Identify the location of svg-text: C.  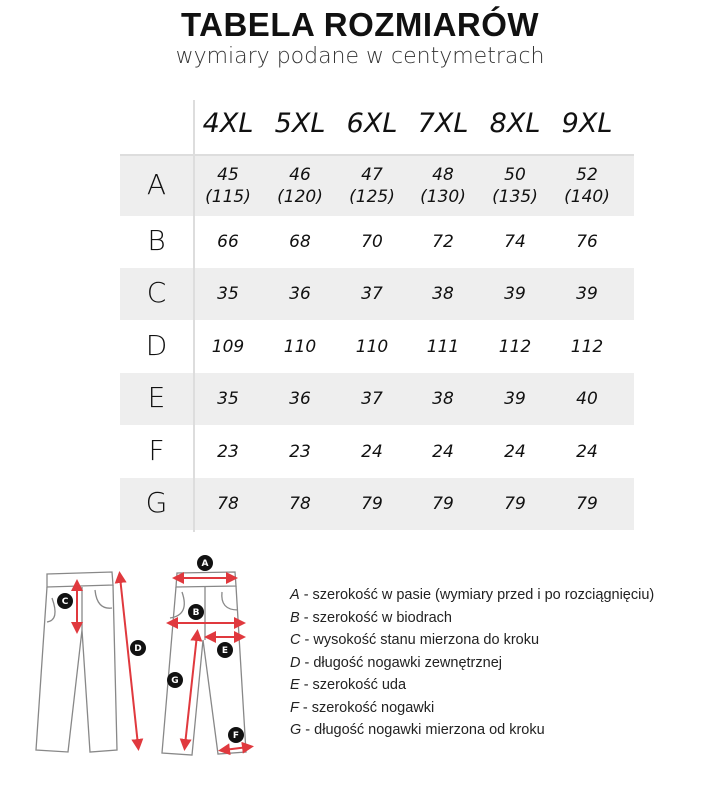
(65, 602).